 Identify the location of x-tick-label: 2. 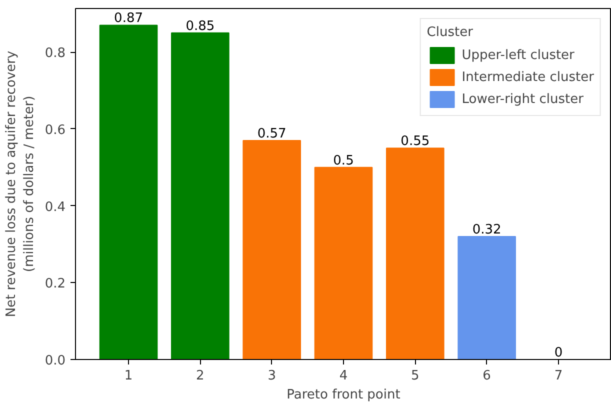
(200, 376).